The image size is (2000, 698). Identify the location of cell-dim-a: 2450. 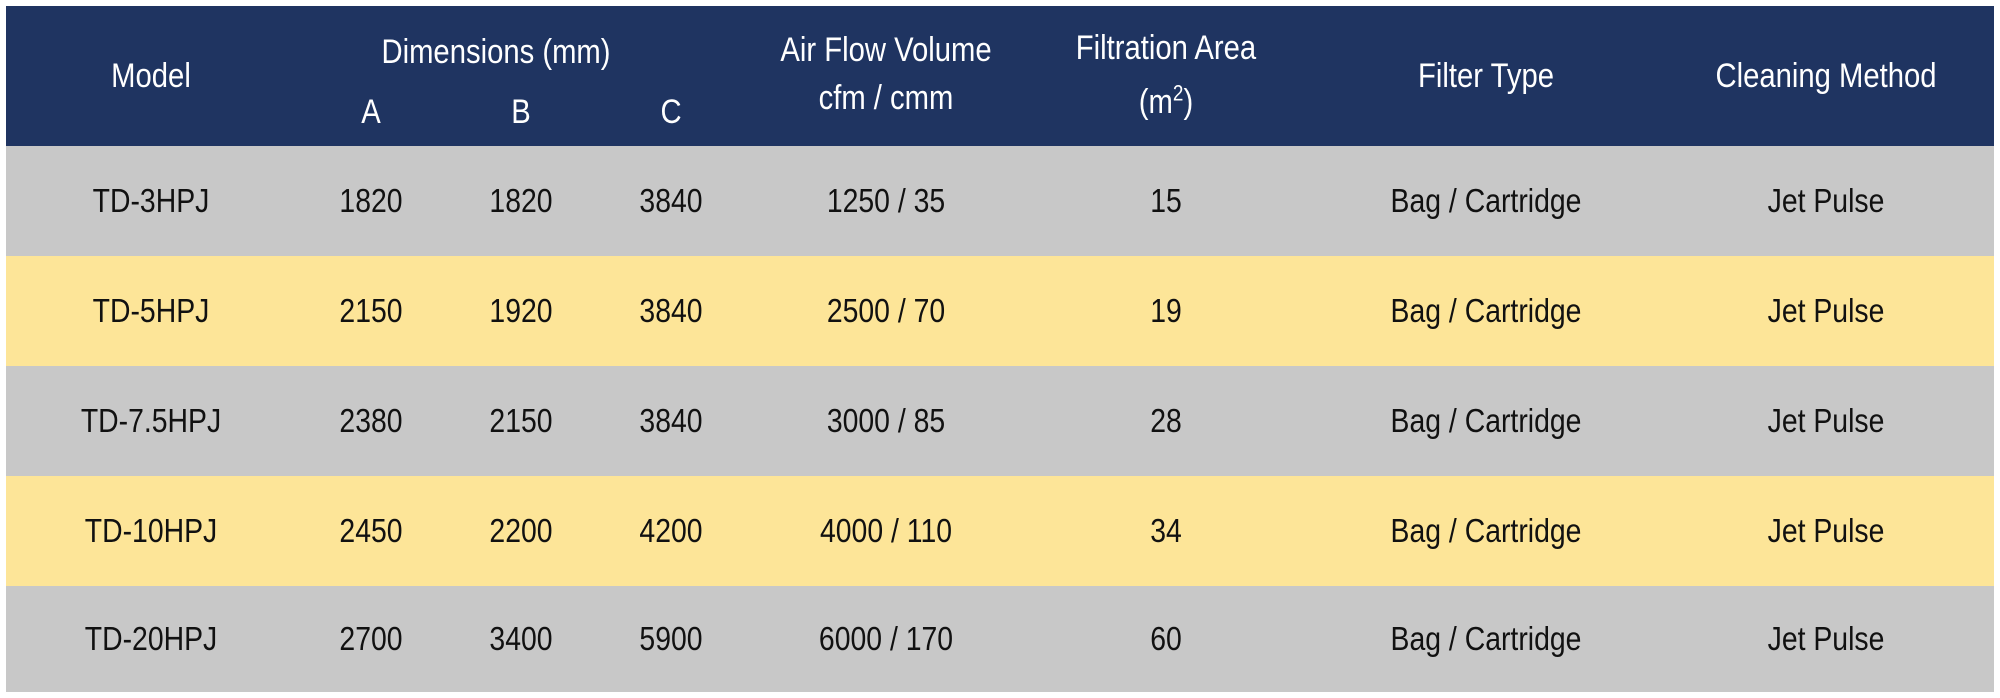
(371, 530).